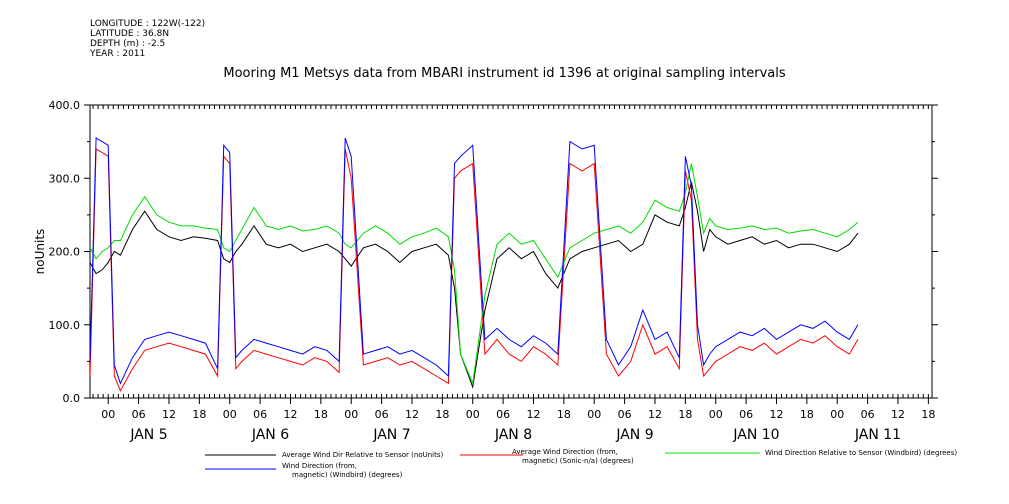 The width and height of the screenshot is (1009, 504). What do you see at coordinates (877, 435) in the screenshot?
I see `x-day-label: JAN 11` at bounding box center [877, 435].